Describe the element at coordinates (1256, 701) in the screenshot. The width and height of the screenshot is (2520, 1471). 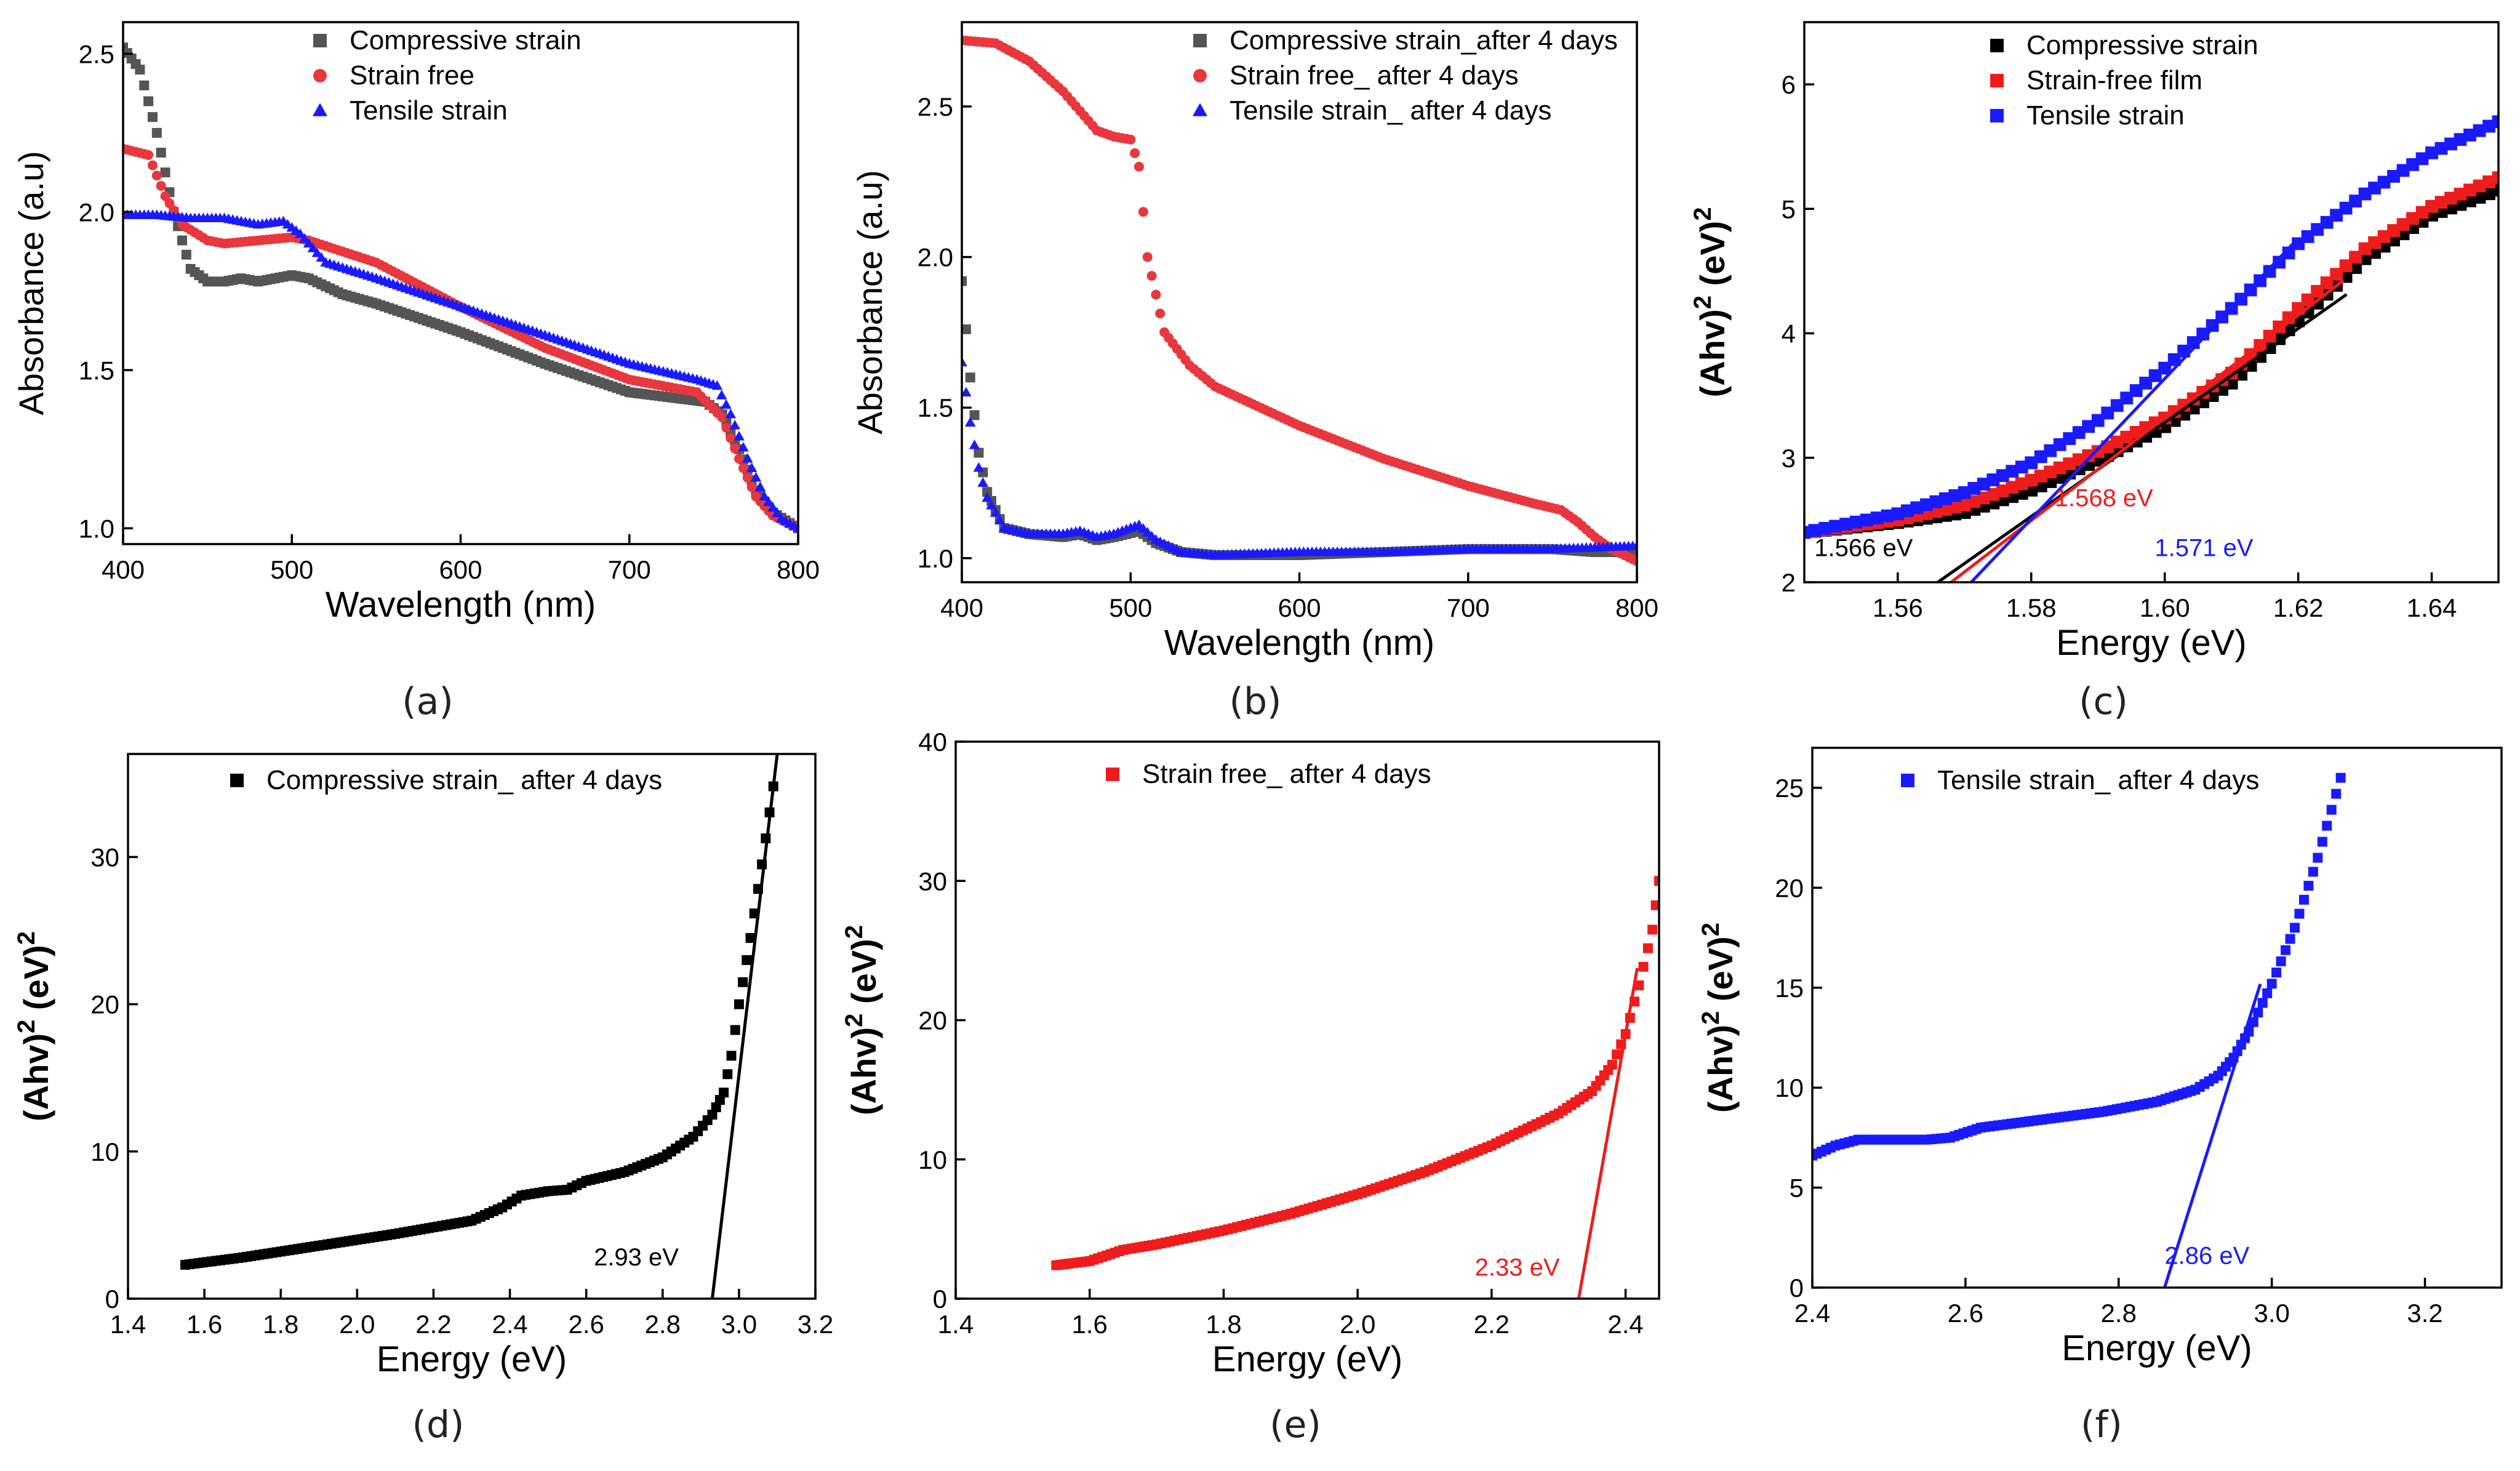
I see `caption-b: (b)` at that location.